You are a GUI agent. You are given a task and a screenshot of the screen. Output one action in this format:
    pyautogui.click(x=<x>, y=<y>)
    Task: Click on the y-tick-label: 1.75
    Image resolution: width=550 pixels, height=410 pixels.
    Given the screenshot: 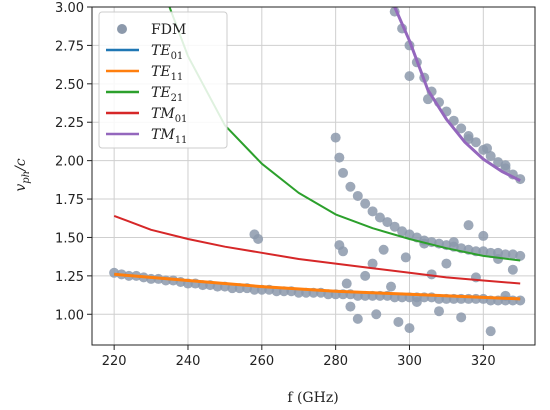 What is the action you would take?
    pyautogui.click(x=69, y=200)
    